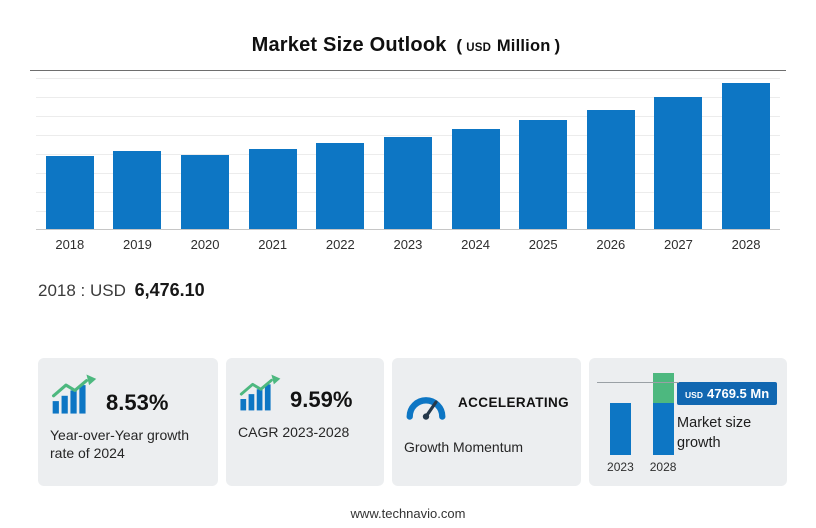 The width and height of the screenshot is (816, 528). I want to click on title-currency: USD, so click(479, 48).